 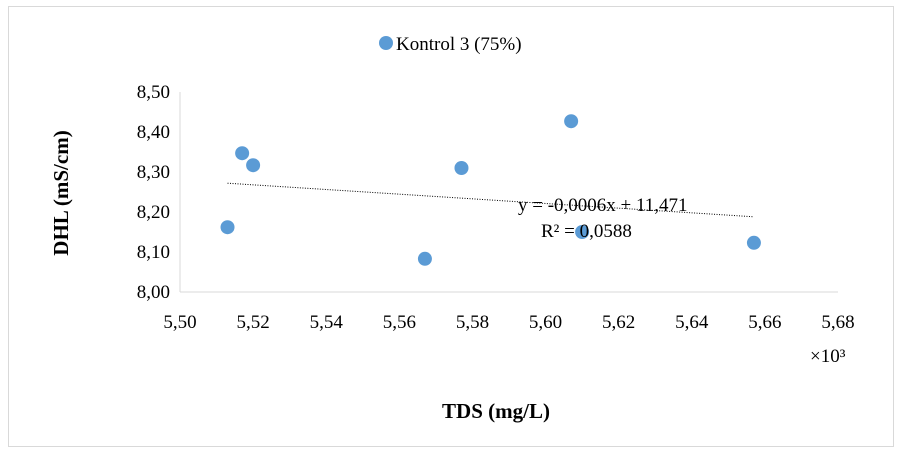 What do you see at coordinates (252, 322) in the screenshot?
I see `x-tick-label: 5,52` at bounding box center [252, 322].